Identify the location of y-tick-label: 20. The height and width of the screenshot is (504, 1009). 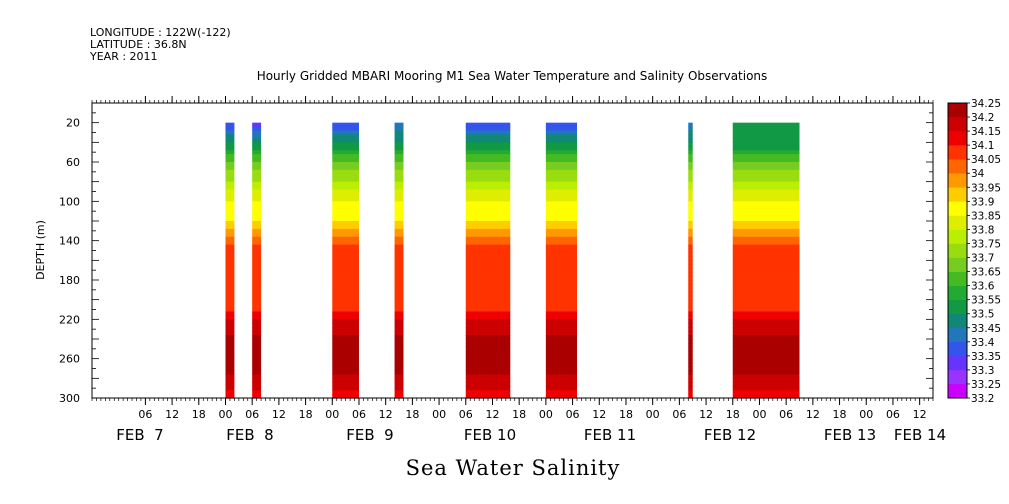
(73, 123).